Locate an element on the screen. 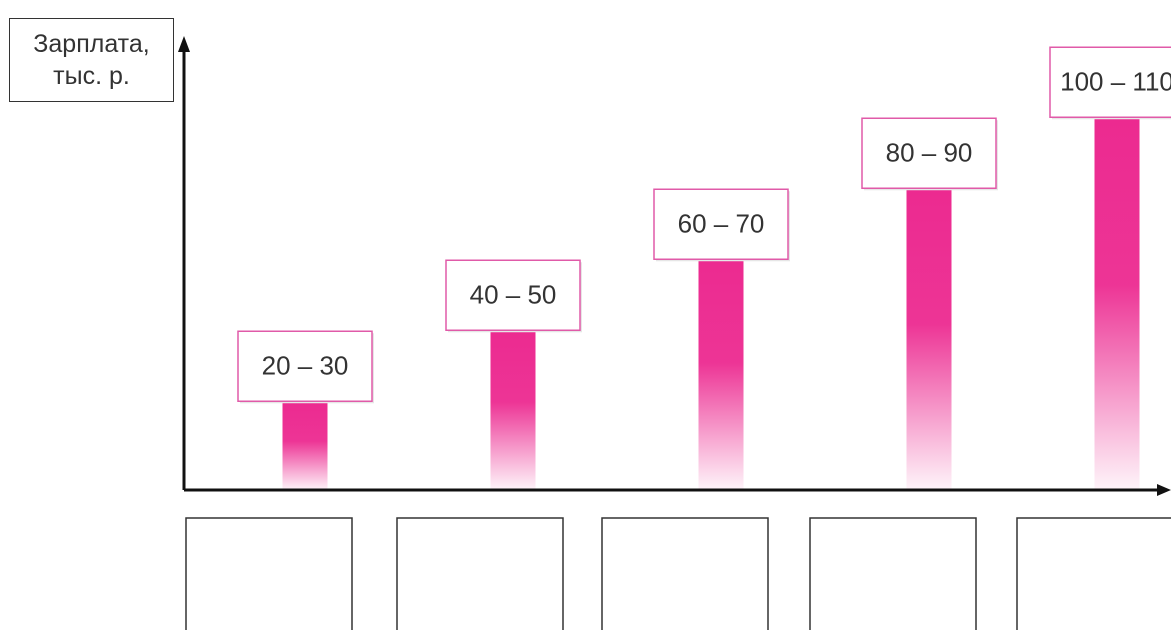 The width and height of the screenshot is (1171, 630). data-label-2: 40 – 50 is located at coordinates (513, 296).